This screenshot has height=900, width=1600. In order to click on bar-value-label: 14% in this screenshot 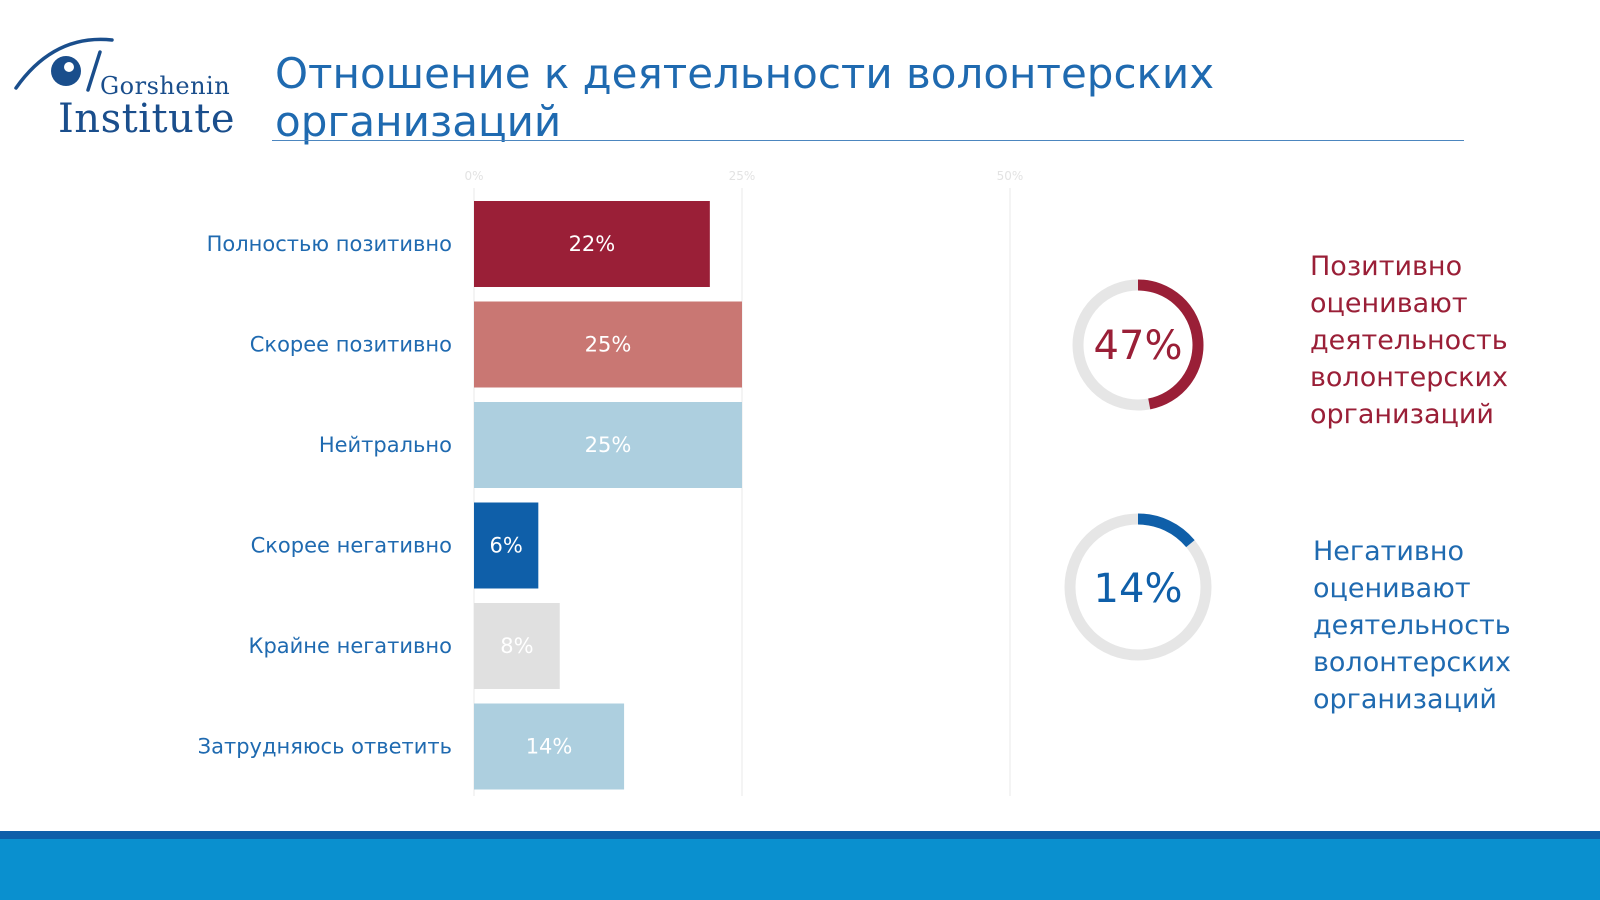, I will do `click(549, 747)`.